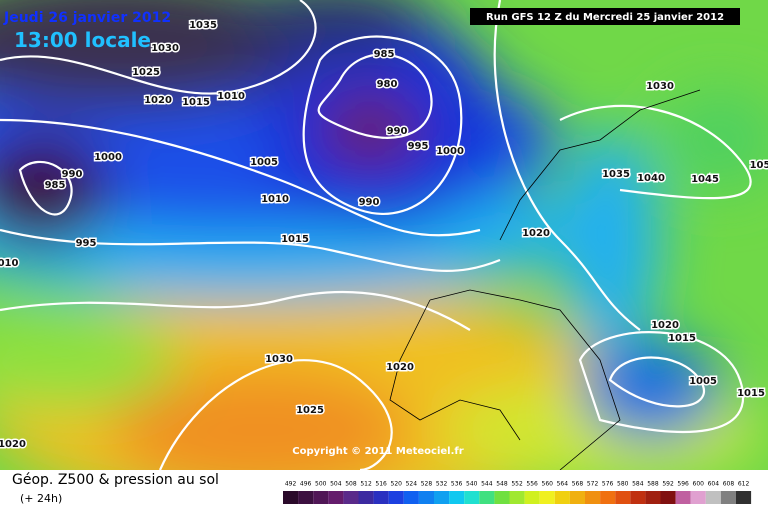 The height and width of the screenshot is (512, 768). Describe the element at coordinates (532, 484) in the screenshot. I see `scale-label: 556` at that location.